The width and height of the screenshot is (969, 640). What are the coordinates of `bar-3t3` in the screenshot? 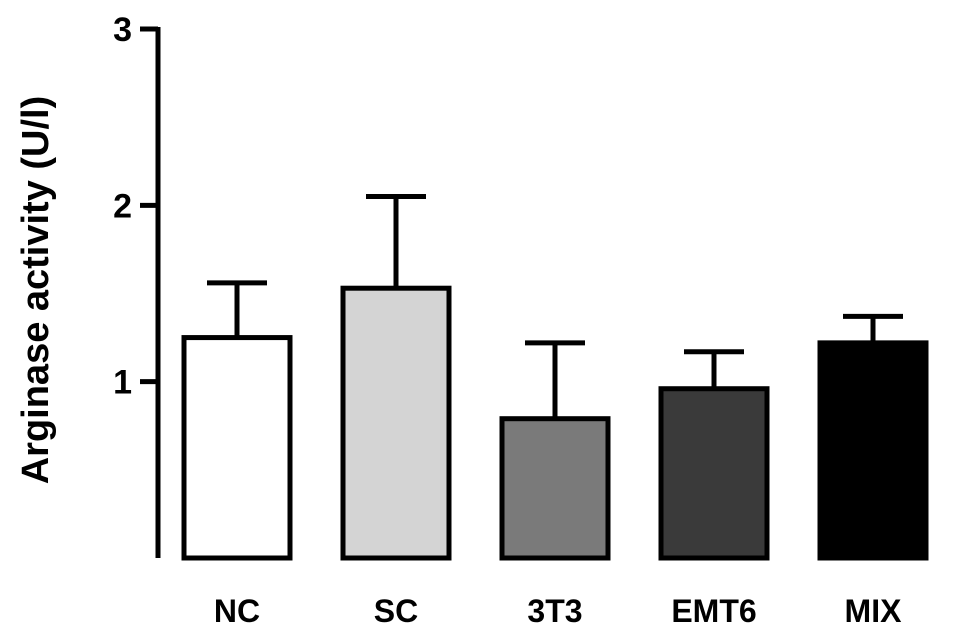 It's located at (555, 488).